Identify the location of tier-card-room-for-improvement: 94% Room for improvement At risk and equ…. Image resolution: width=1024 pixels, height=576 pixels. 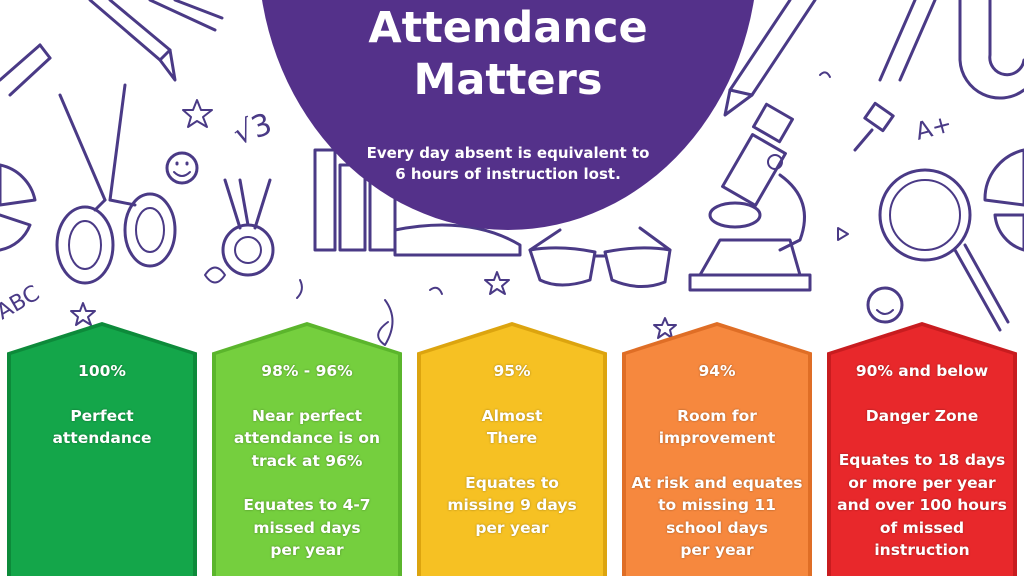
(717, 449).